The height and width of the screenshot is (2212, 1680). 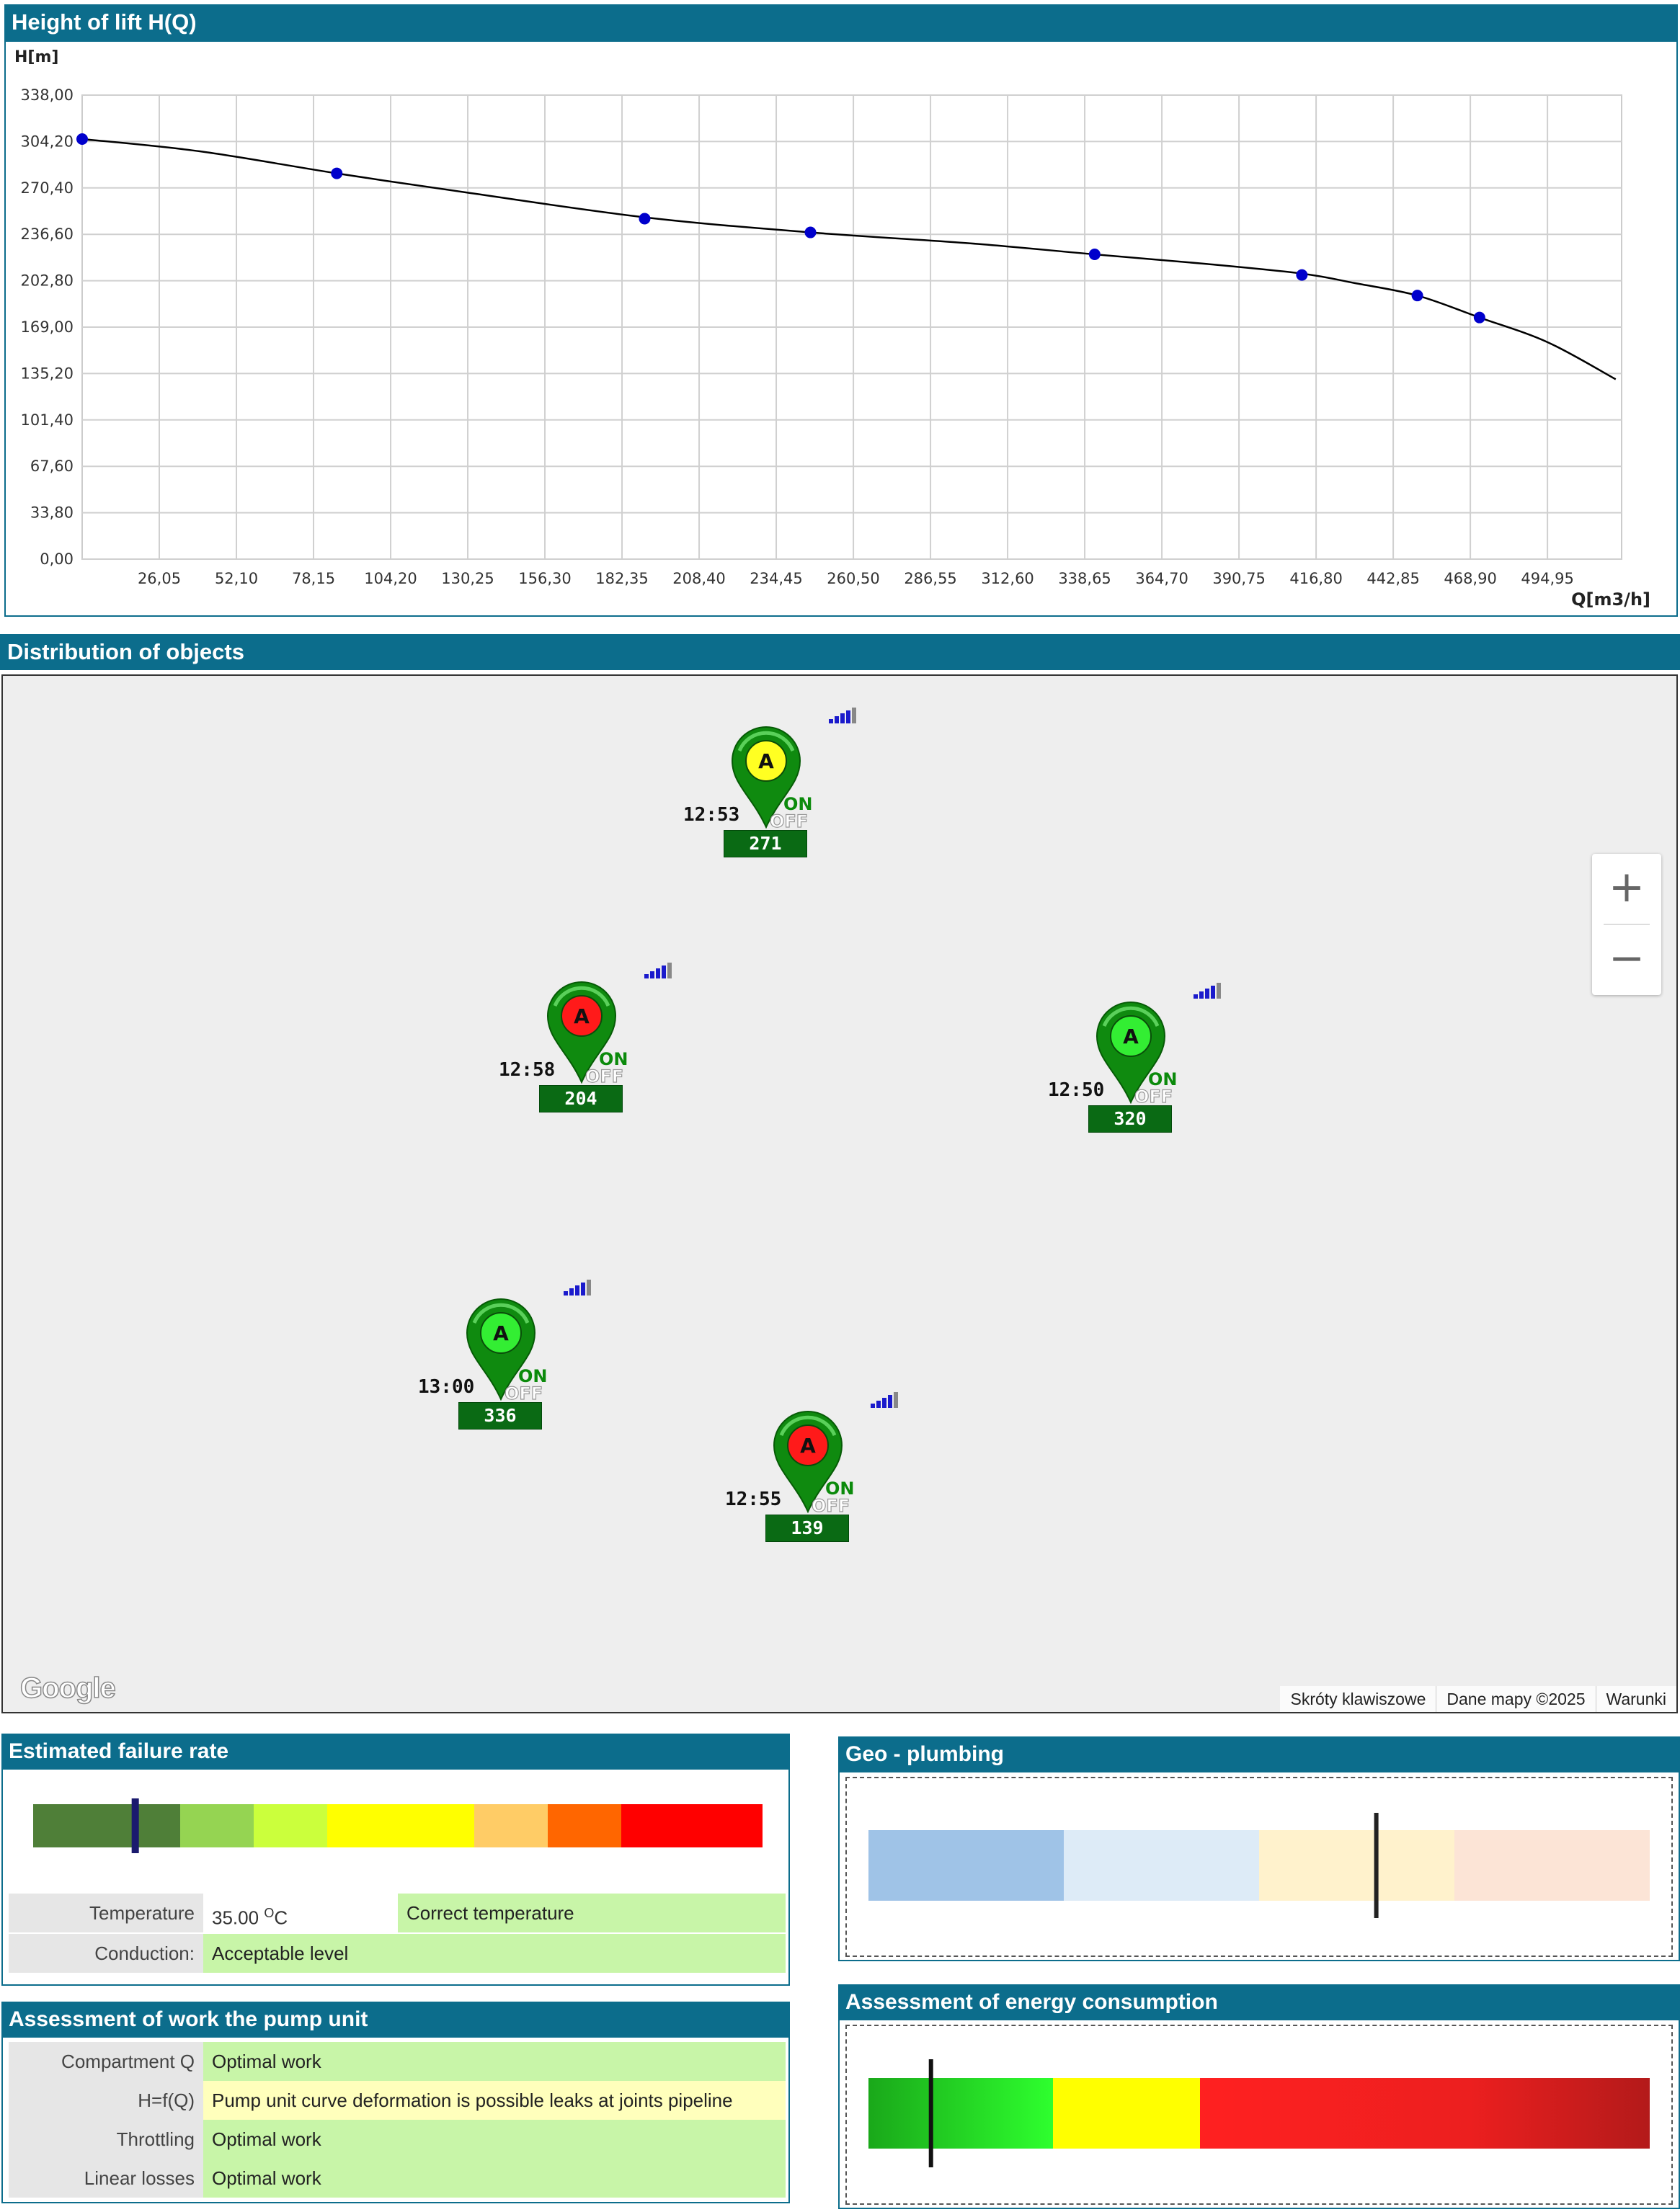 What do you see at coordinates (1610, 600) in the screenshot?
I see `x-axis-label: Q[m3/h]` at bounding box center [1610, 600].